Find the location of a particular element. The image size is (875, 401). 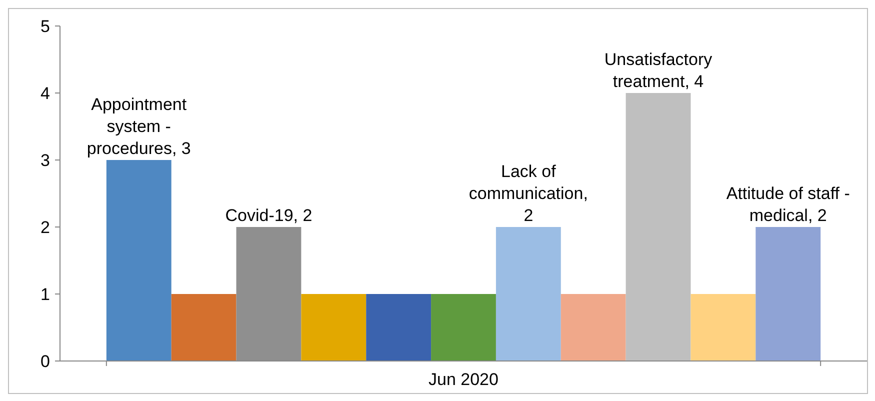

y-tick-label: 3 is located at coordinates (45, 160).